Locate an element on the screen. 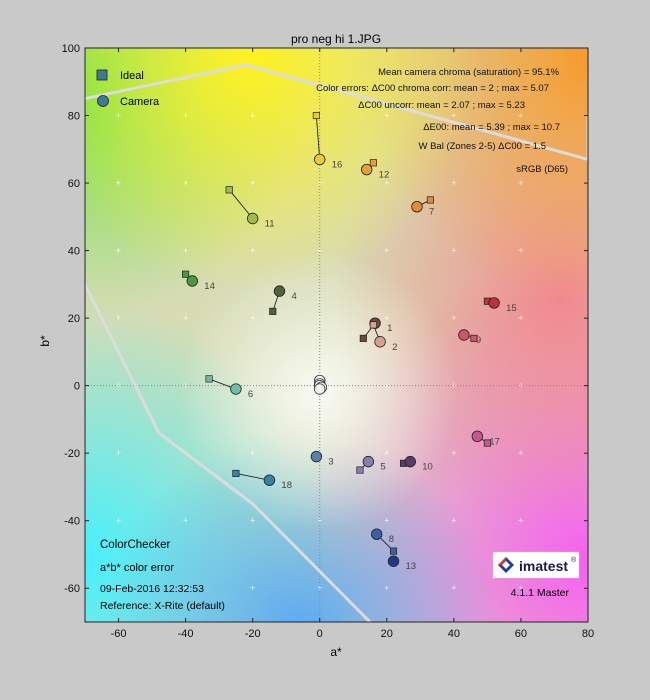 This screenshot has width=650, height=700. patch-label: 10 is located at coordinates (427, 467).